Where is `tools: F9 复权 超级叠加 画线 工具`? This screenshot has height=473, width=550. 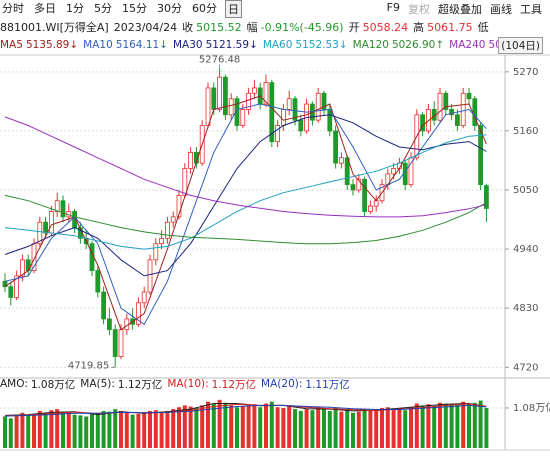 tools: F9 复权 超级叠加 画线 工具 is located at coordinates (460, 9).